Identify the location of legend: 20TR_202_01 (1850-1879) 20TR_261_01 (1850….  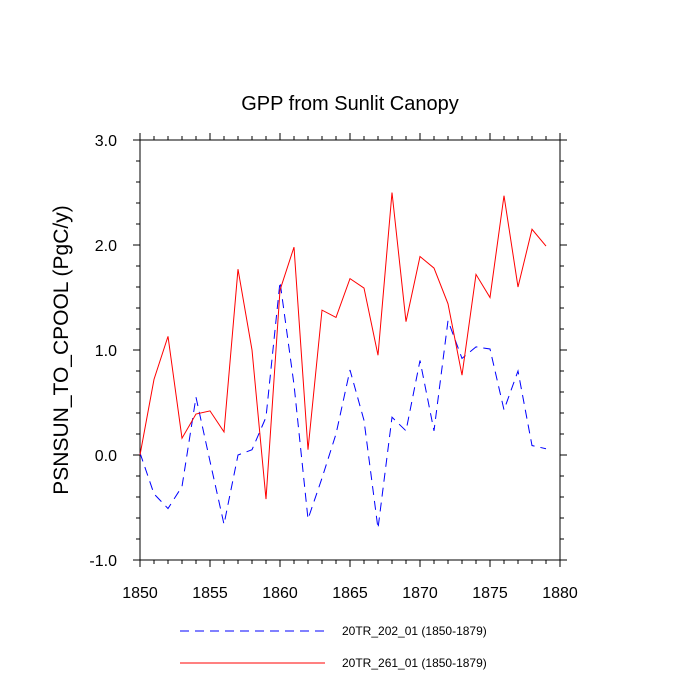
(333, 647).